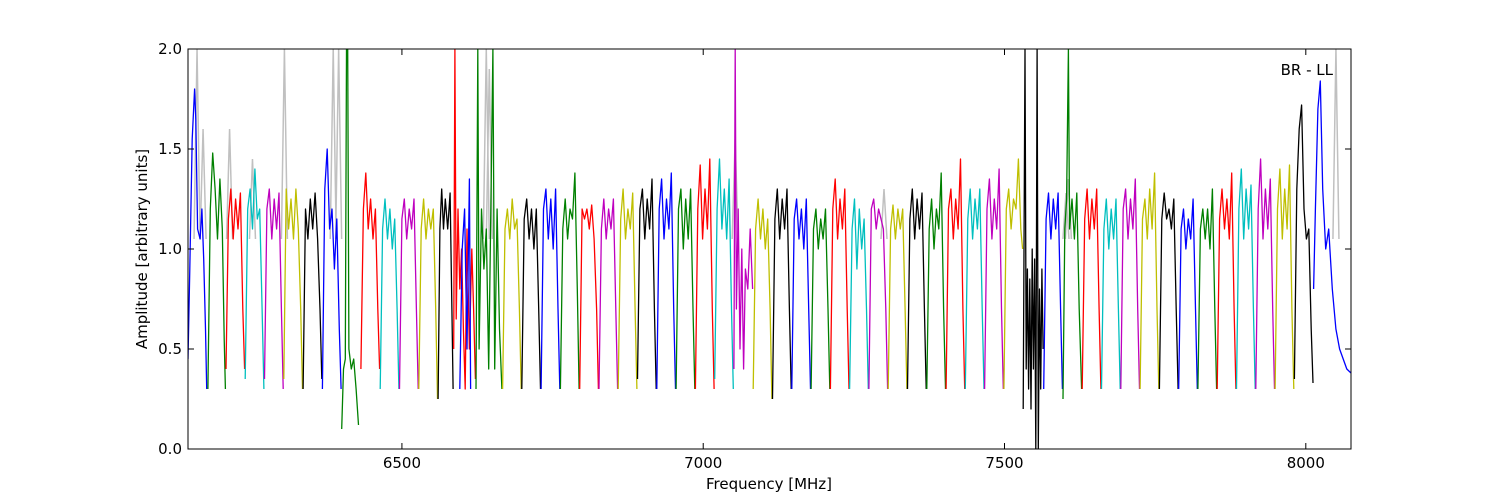  Describe the element at coordinates (769, 484) in the screenshot. I see `x-axis-label: Frequency [MHz]` at that location.